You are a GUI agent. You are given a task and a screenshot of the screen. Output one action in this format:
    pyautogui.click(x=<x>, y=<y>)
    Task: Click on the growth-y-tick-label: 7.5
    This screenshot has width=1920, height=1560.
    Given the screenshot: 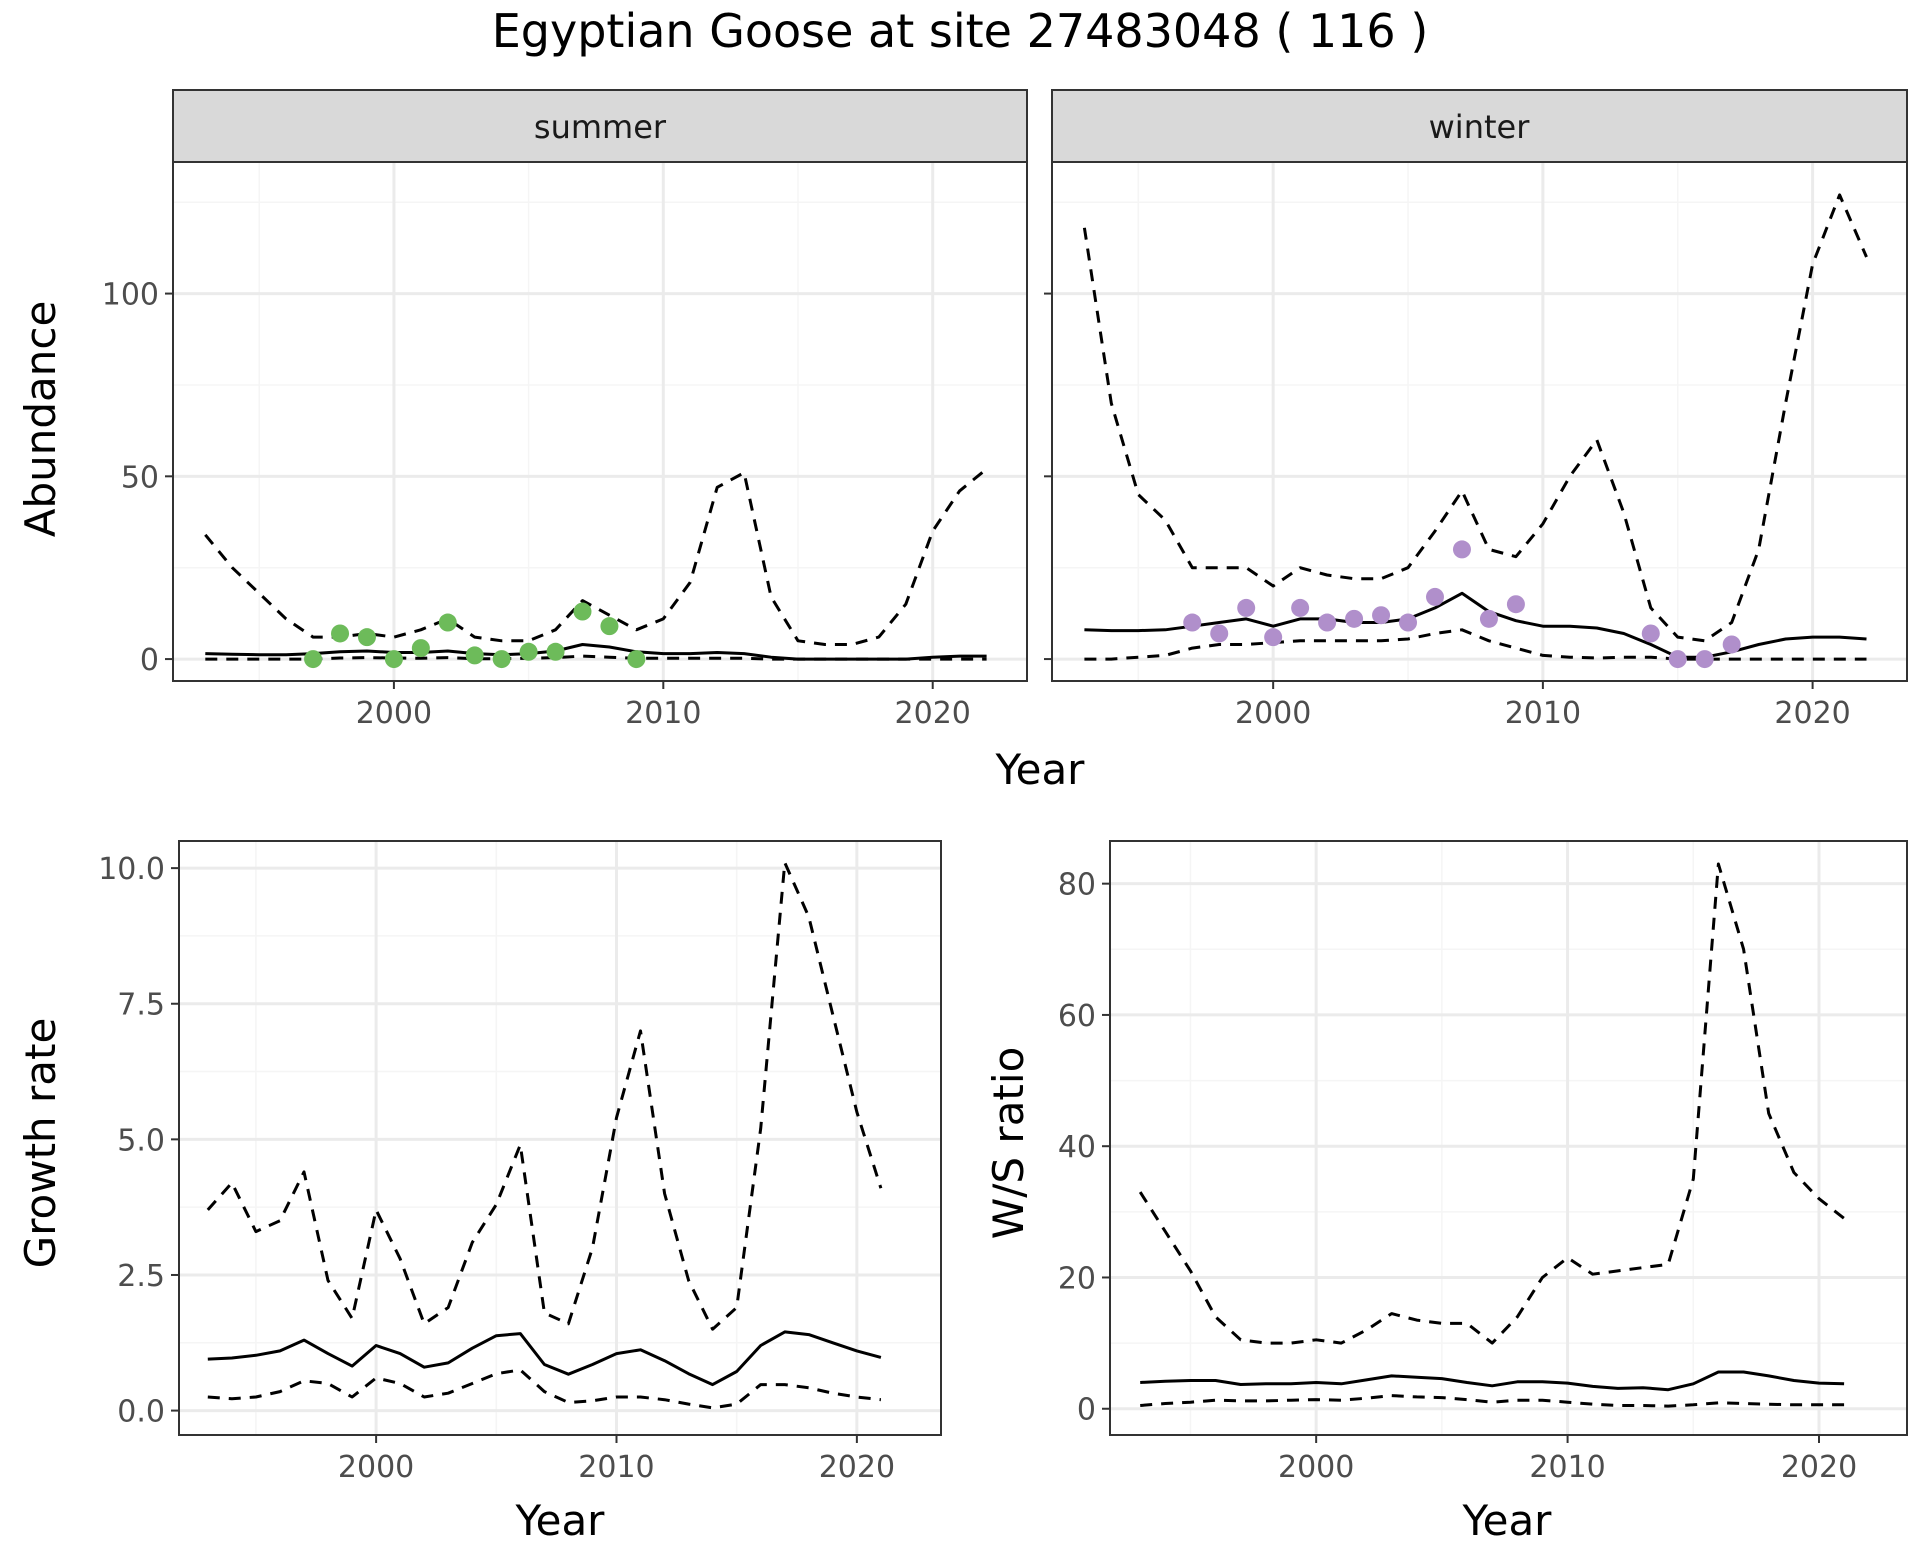 What is the action you would take?
    pyautogui.click(x=141, y=1005)
    